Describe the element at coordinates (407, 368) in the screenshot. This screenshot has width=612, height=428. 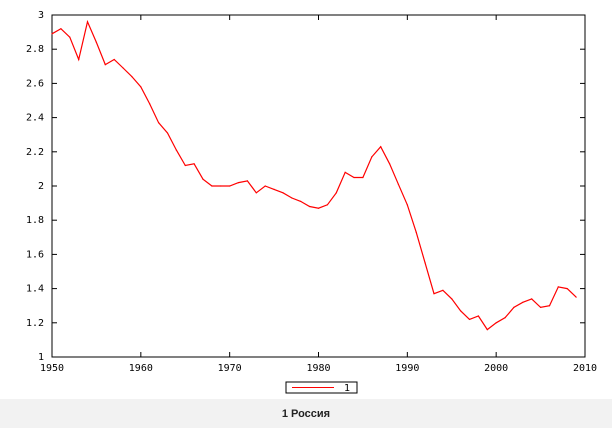
I see `x-tick-label: 1990` at that location.